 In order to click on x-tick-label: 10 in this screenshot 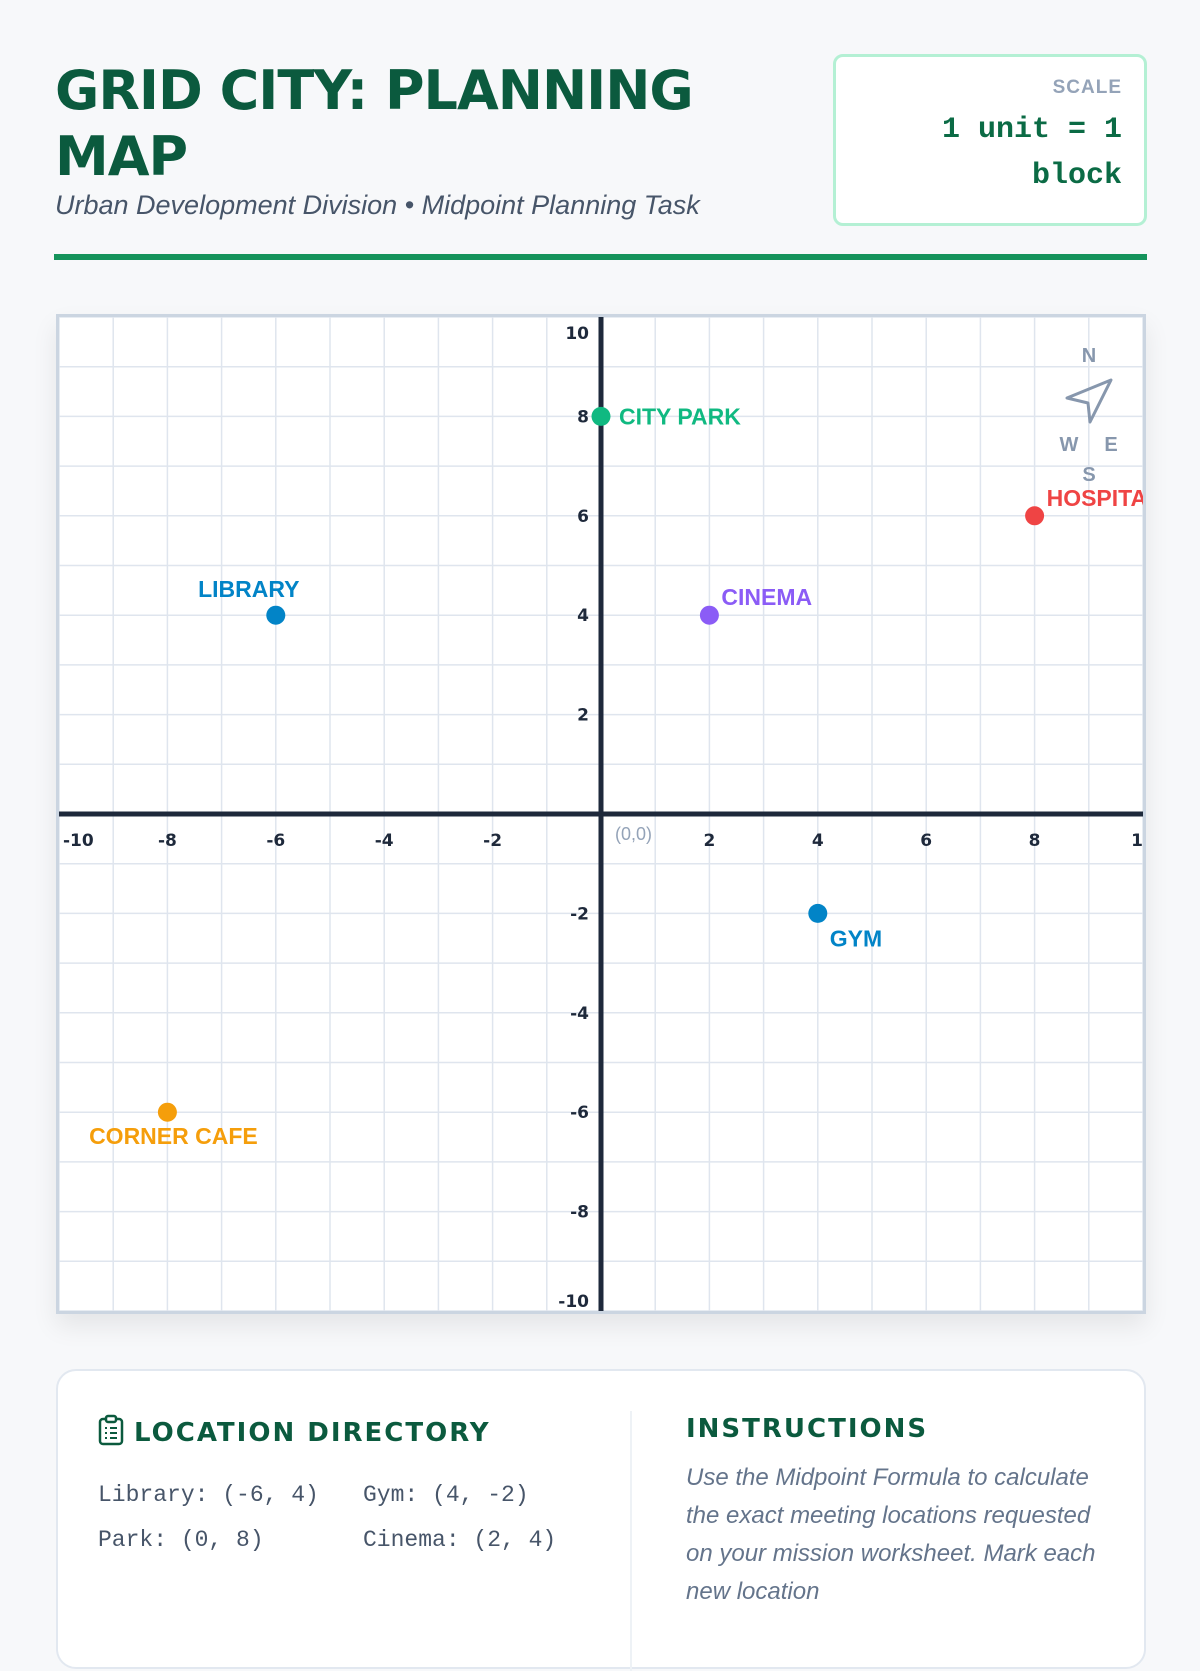, I will do `click(1137, 841)`.